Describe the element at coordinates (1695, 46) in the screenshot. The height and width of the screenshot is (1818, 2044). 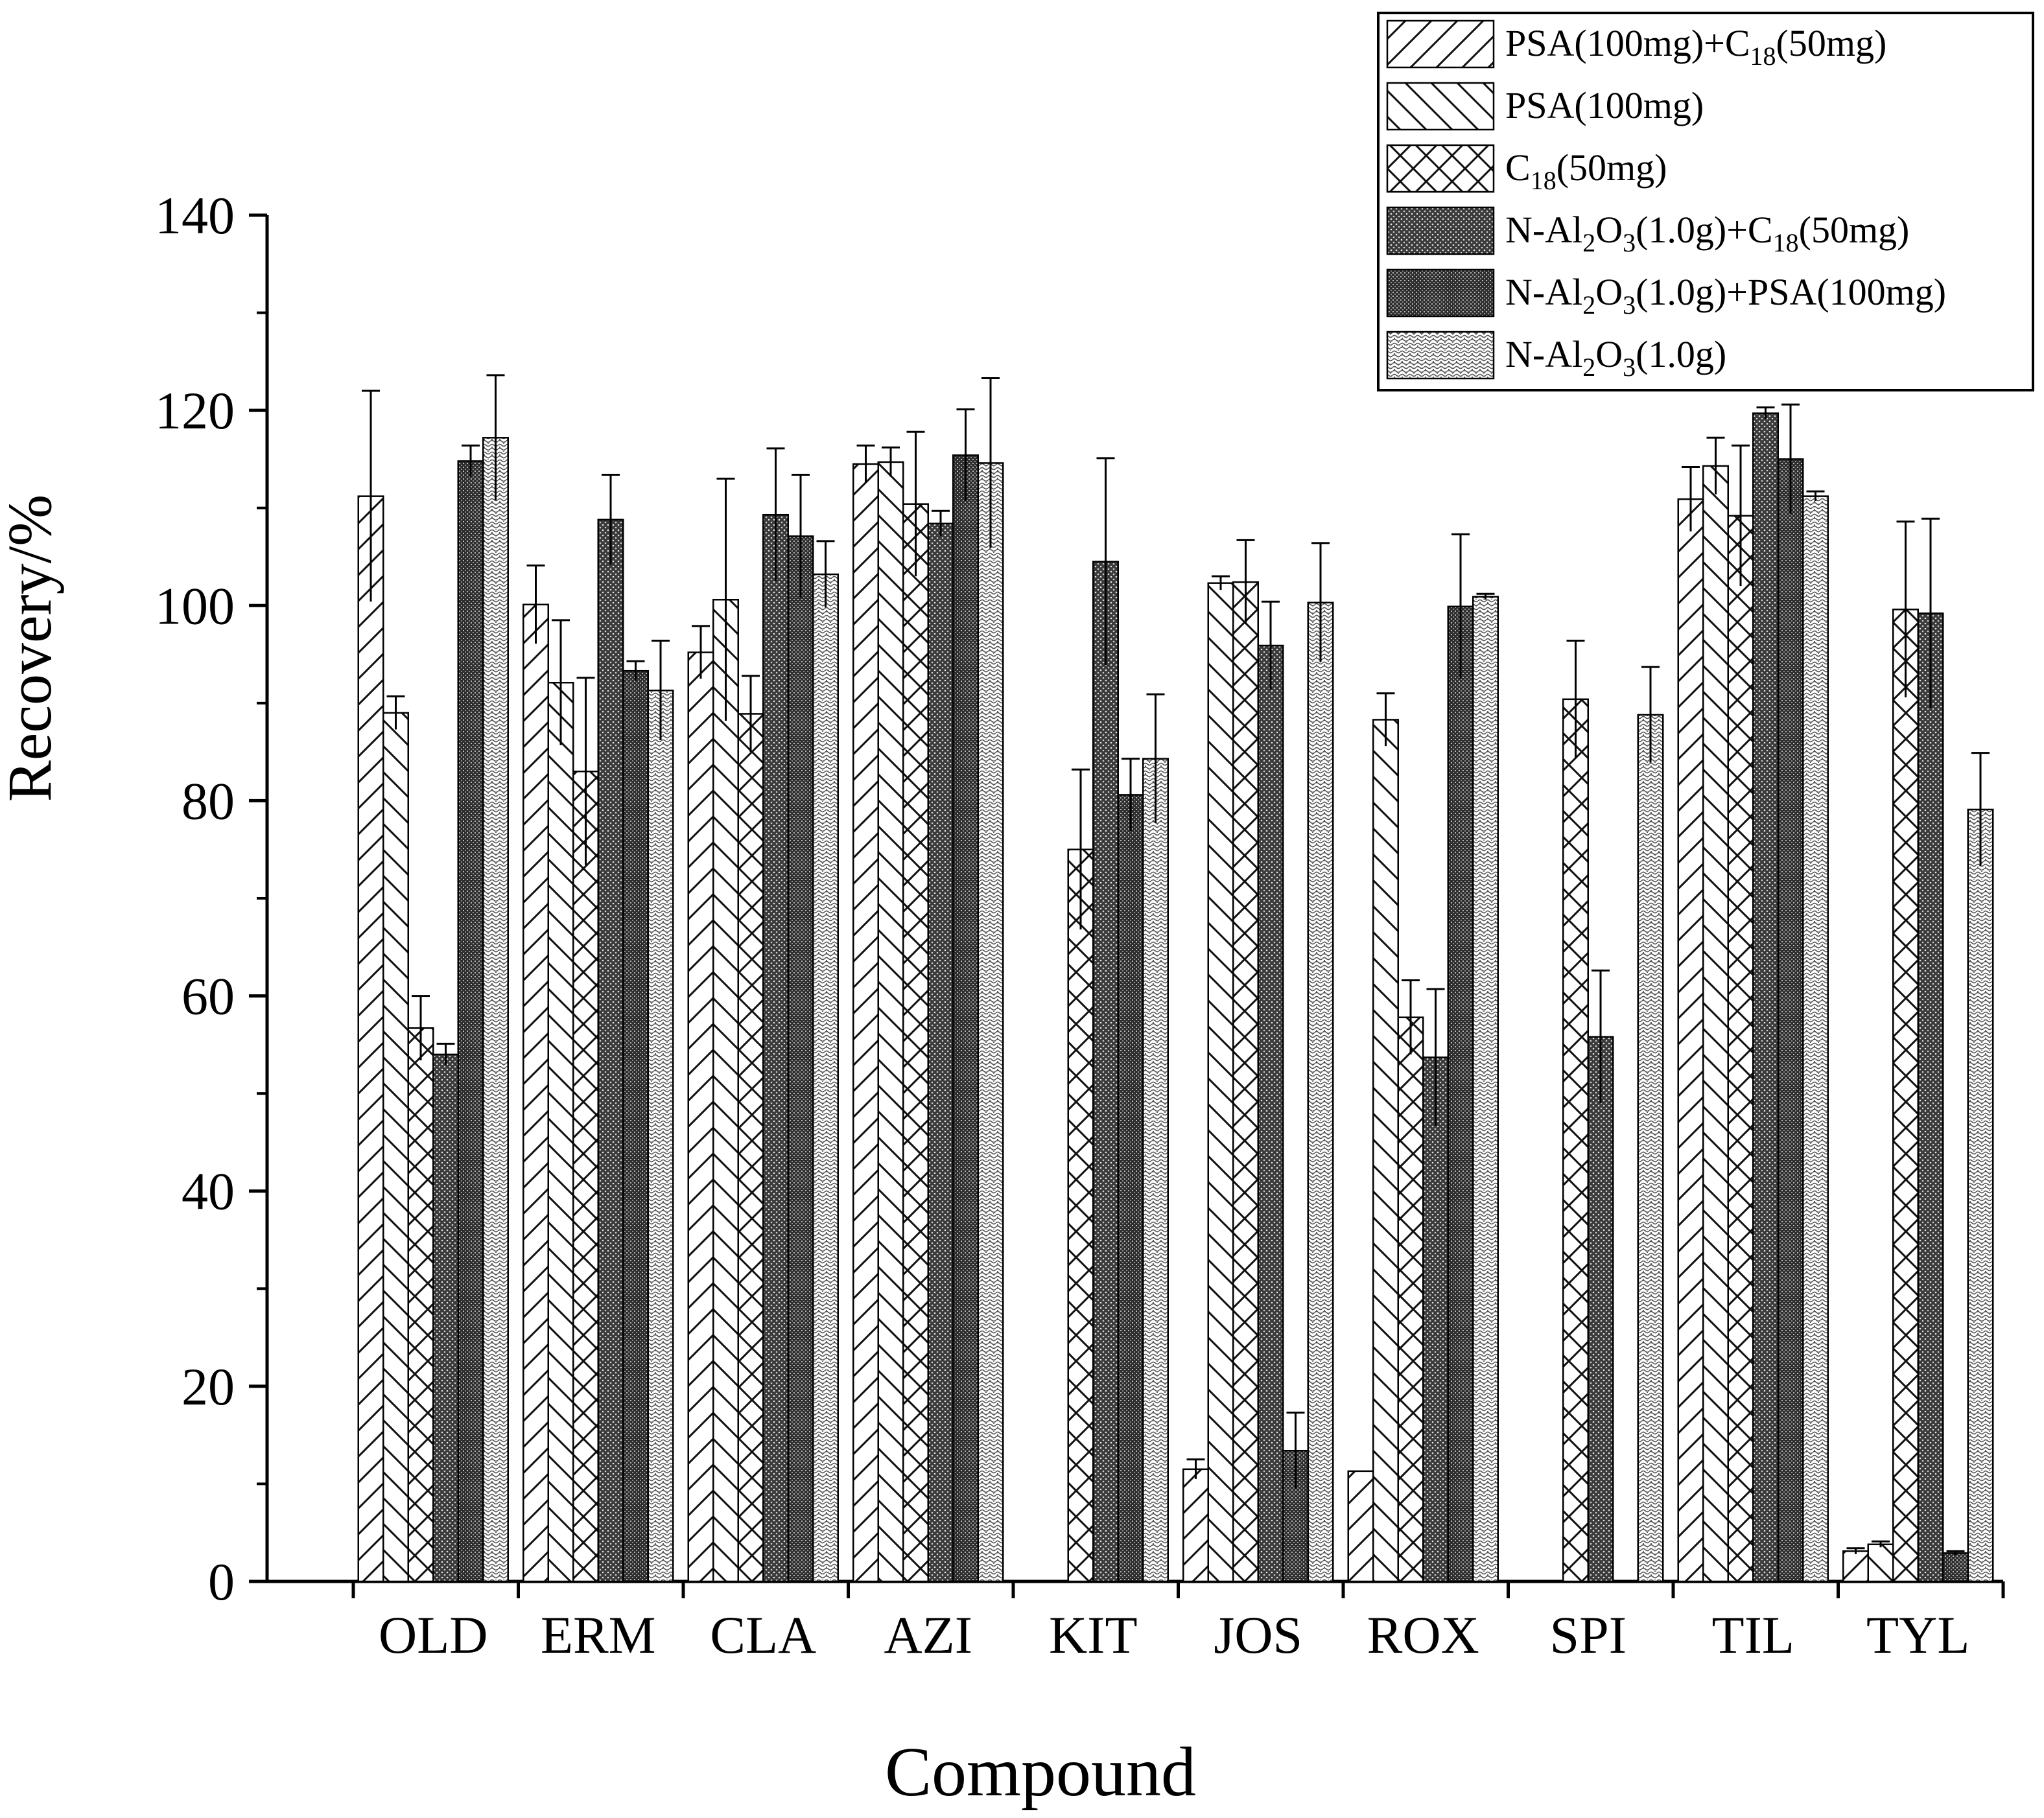
I see `legend-entry: PSA(100mg)+C18(50mg)` at that location.